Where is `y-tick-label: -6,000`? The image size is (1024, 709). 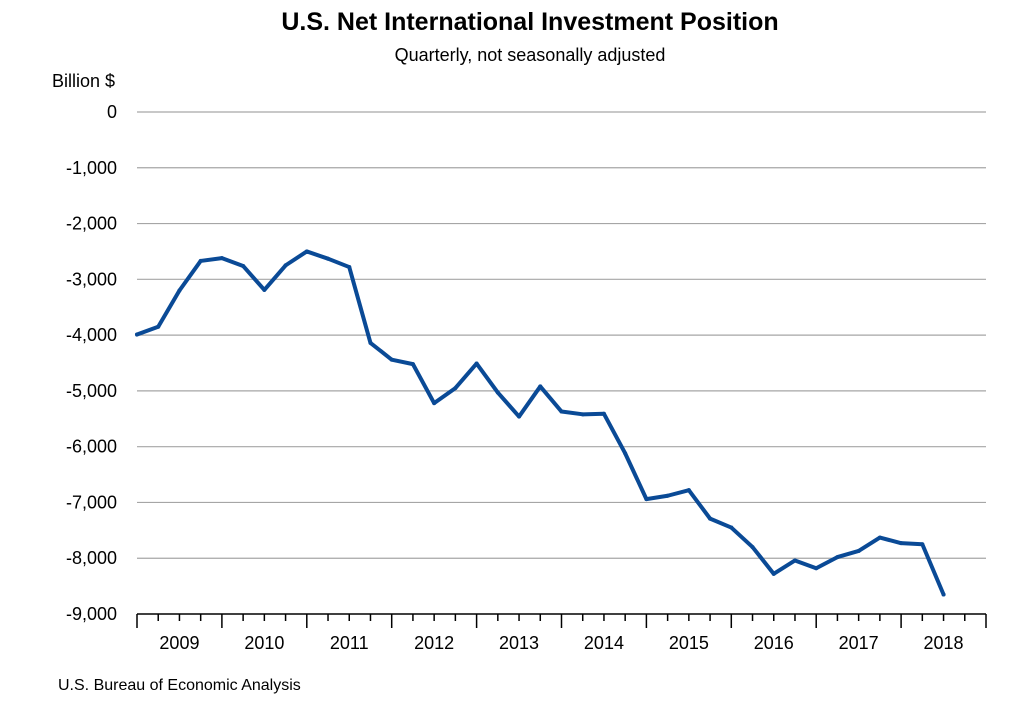 y-tick-label: -6,000 is located at coordinates (91, 447).